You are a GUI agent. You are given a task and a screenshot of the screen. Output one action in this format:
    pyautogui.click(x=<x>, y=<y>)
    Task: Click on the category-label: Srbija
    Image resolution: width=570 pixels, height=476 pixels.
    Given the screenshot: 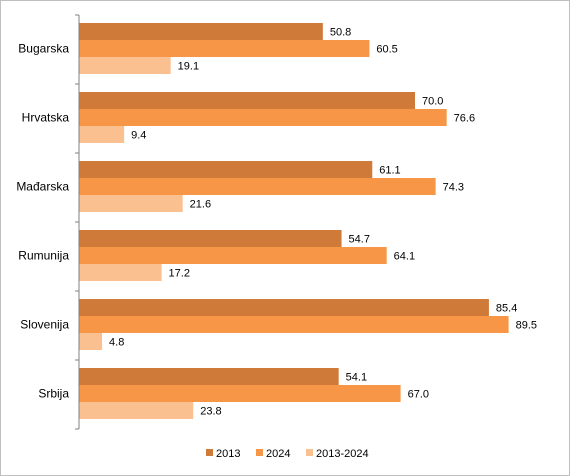 What is the action you would take?
    pyautogui.click(x=53, y=394)
    